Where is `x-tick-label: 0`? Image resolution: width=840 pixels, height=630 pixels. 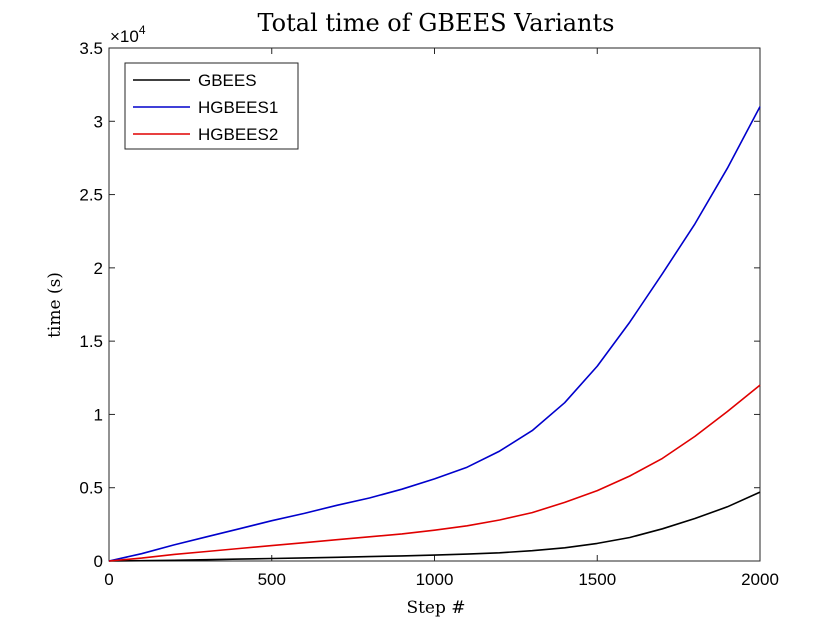
x-tick-label: 0 is located at coordinates (108, 579).